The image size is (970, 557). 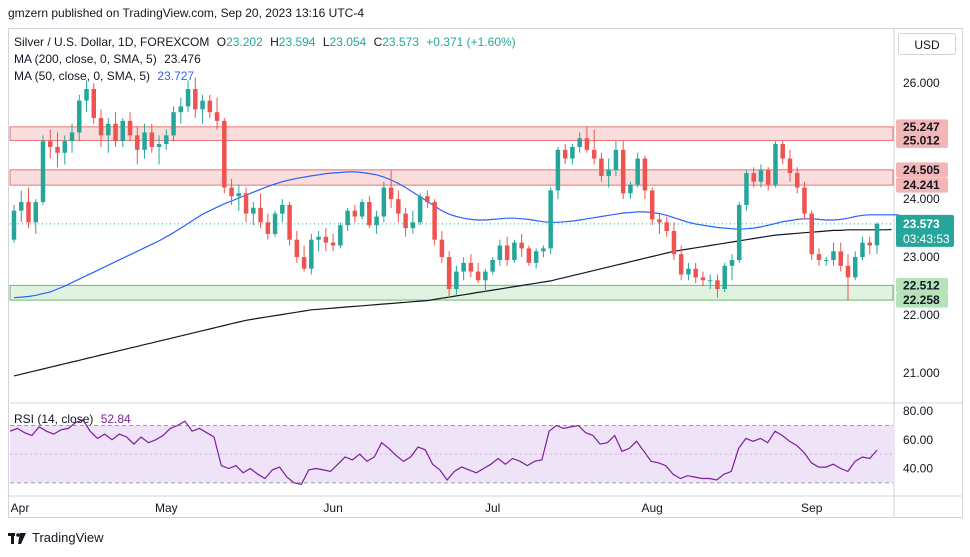 I want to click on zone-top-tag: 24.505, so click(x=922, y=170).